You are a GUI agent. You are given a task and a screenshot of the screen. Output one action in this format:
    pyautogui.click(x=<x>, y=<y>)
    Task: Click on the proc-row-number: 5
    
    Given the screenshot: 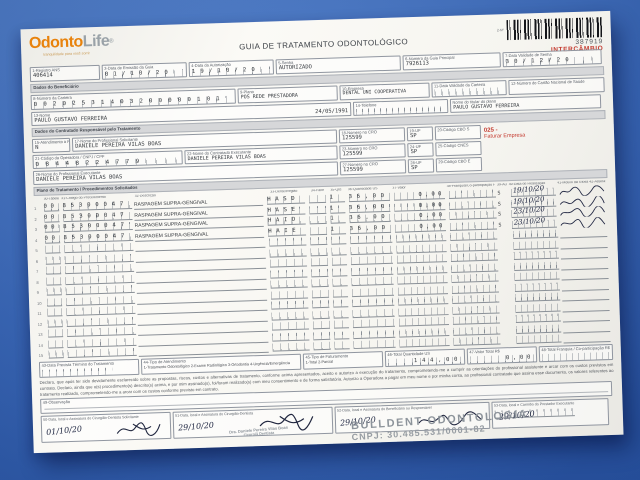 What is the action you would take?
    pyautogui.click(x=36, y=251)
    